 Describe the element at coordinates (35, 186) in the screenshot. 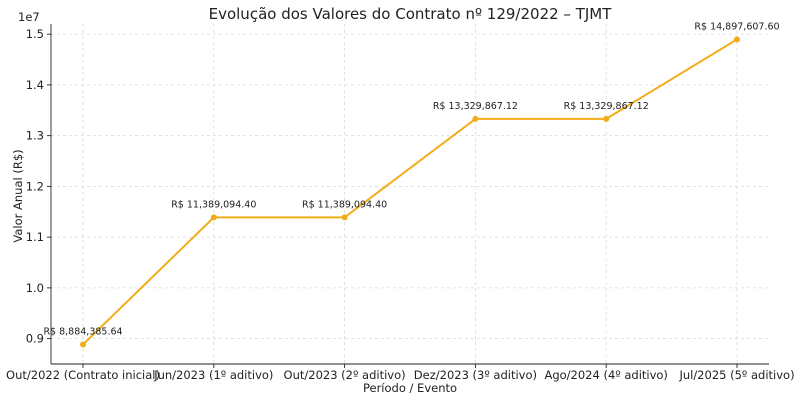

I see `y-tick-label: 1.2` at that location.